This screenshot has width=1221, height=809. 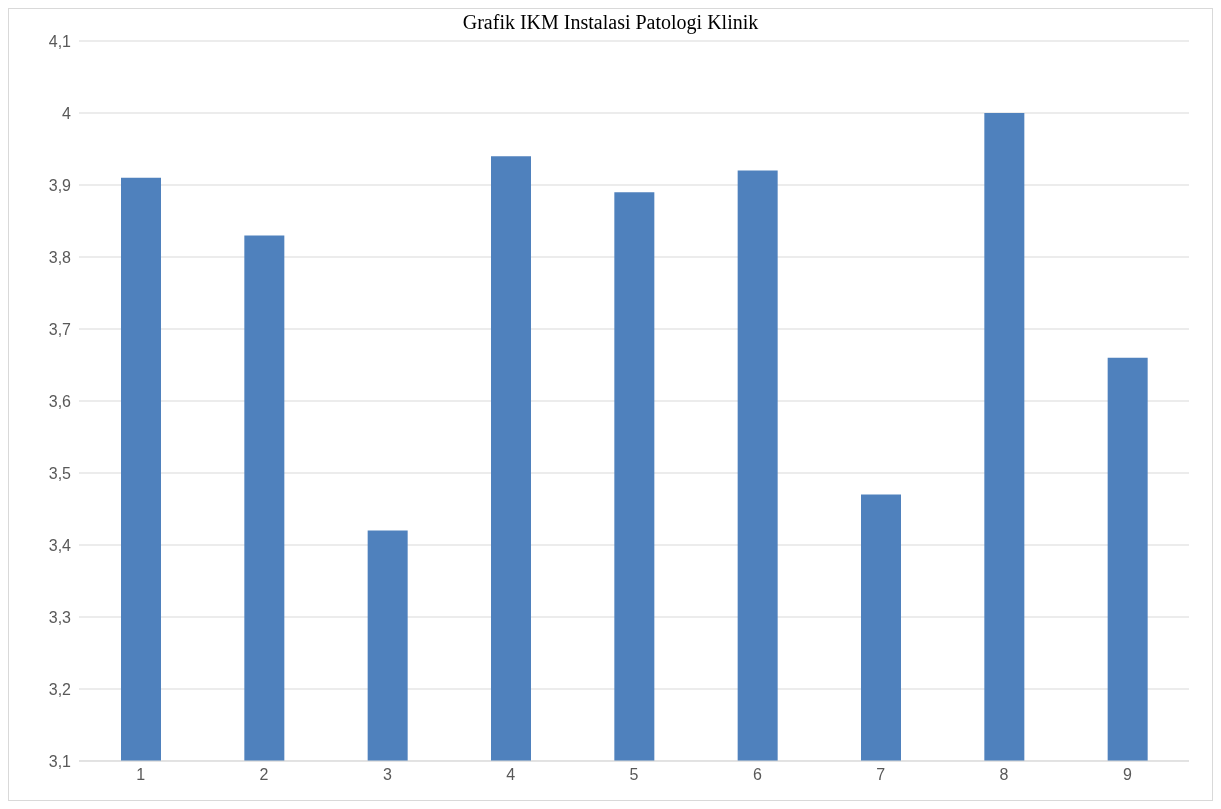 I want to click on y-tick-label: 3,9, so click(x=60, y=185).